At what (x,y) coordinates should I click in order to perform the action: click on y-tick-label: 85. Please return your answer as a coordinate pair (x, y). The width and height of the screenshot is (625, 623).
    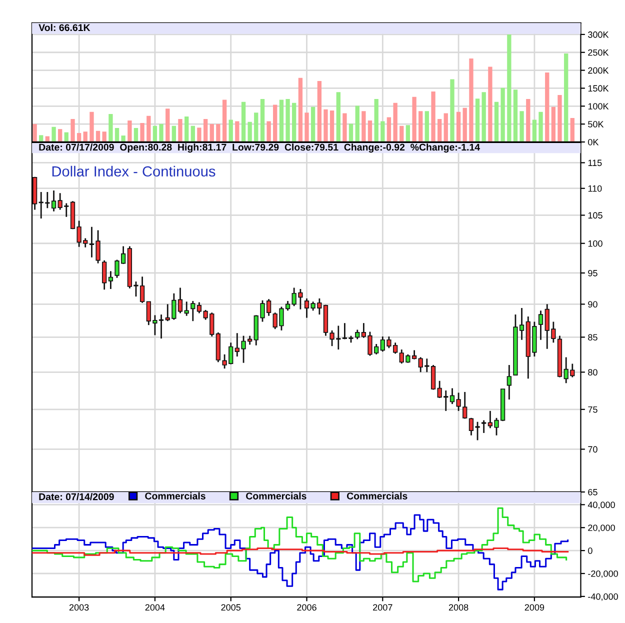
    Looking at the image, I should click on (593, 337).